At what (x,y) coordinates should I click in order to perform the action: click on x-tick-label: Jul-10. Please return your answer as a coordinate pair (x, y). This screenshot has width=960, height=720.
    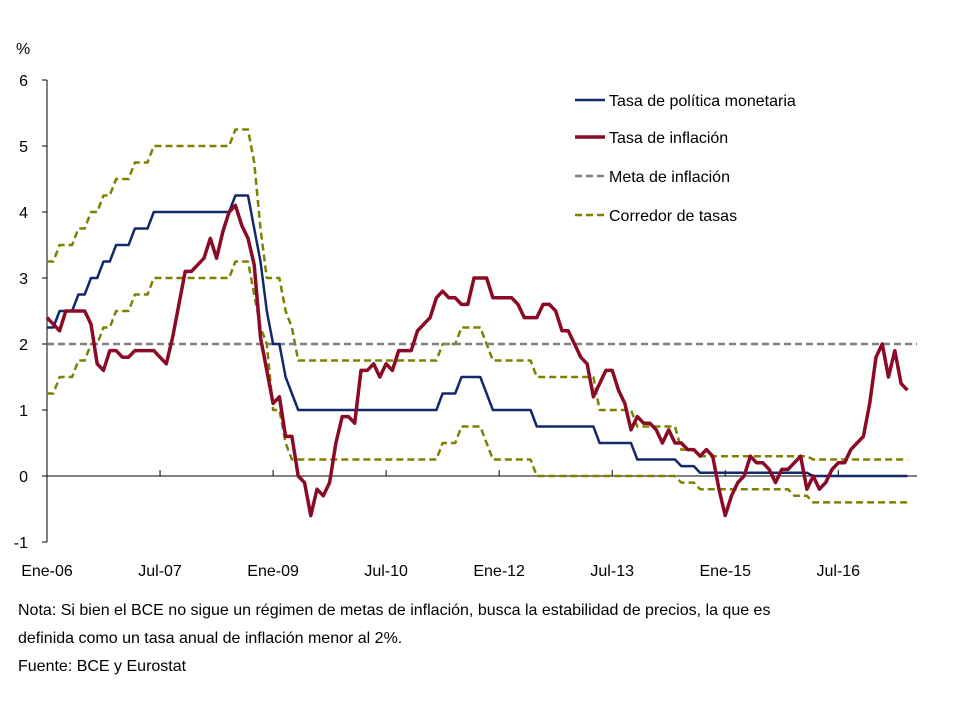
    Looking at the image, I should click on (386, 571).